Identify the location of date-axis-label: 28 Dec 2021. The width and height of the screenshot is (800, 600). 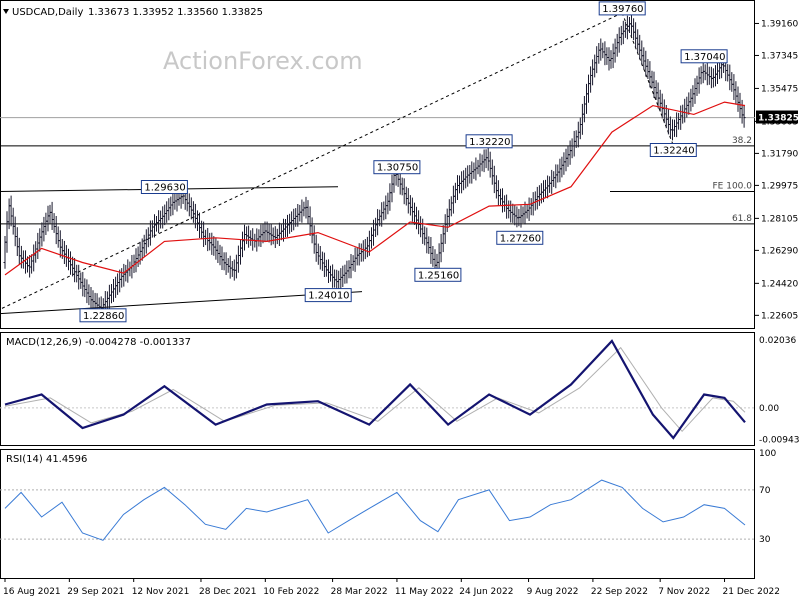
(228, 592).